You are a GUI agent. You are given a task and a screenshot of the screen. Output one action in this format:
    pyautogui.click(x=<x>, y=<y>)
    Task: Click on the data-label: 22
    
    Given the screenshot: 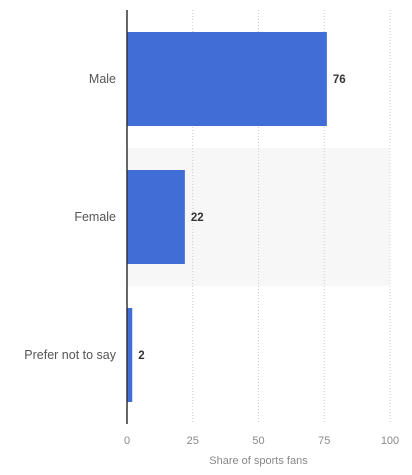 What is the action you would take?
    pyautogui.click(x=197, y=218)
    